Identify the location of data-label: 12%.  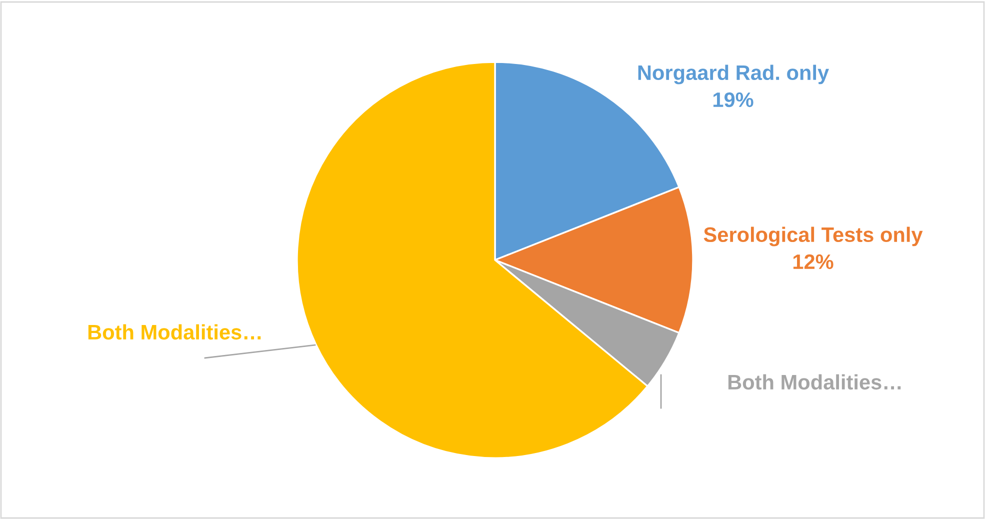
(813, 262).